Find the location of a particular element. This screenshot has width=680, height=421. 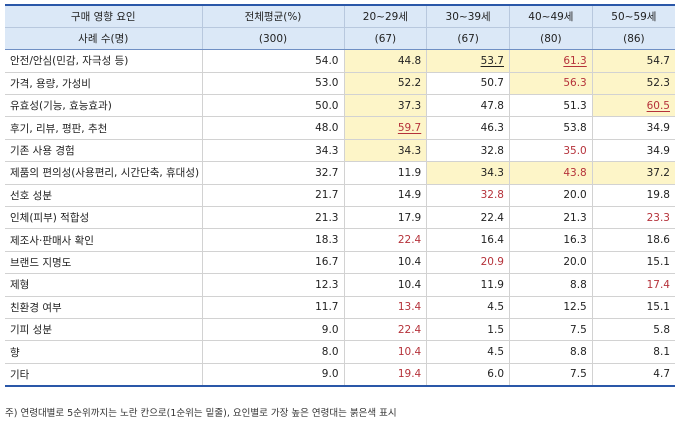

header-cell-age-50s: 50~59세 is located at coordinates (633, 15).